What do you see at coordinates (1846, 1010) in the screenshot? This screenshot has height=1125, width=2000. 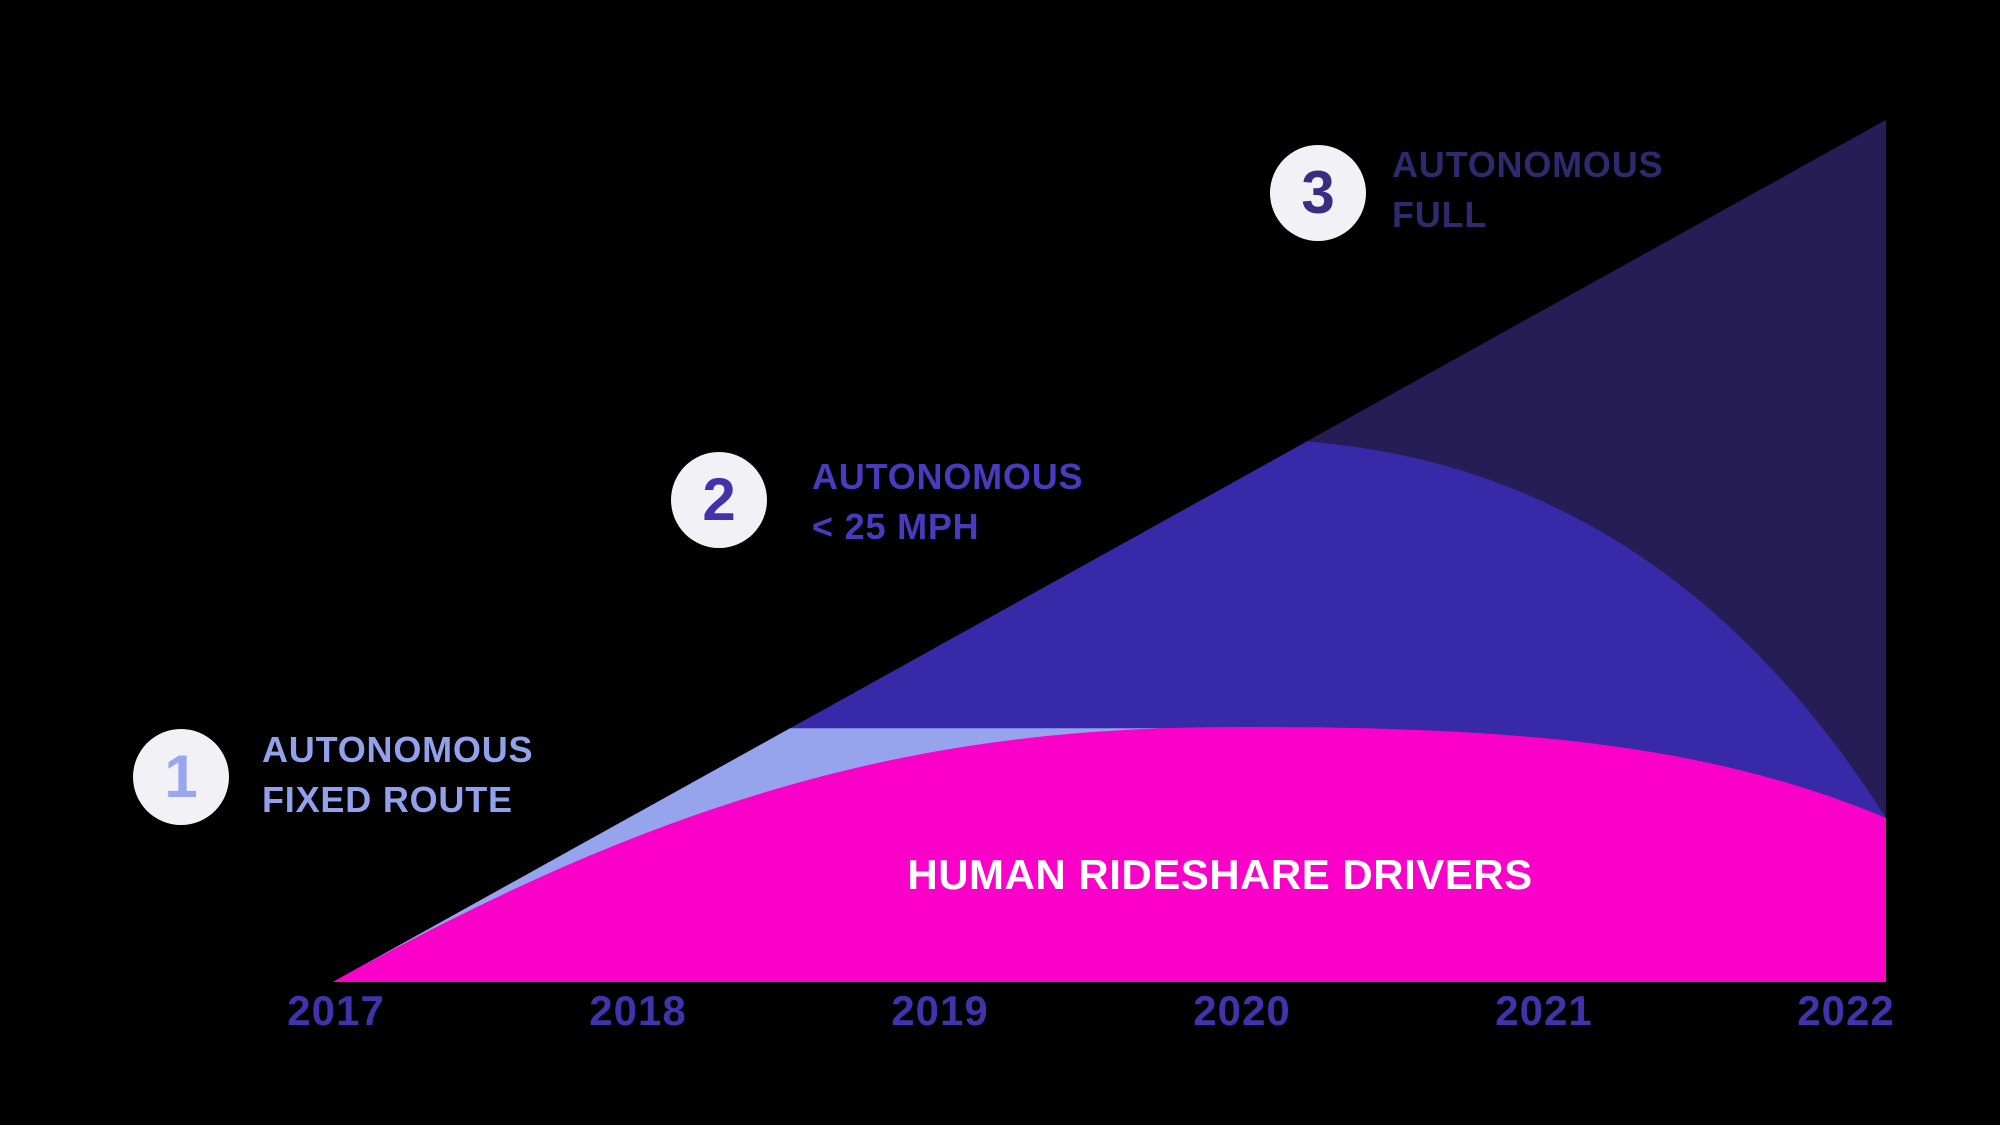 I see `x-tick-2022: 2022` at bounding box center [1846, 1010].